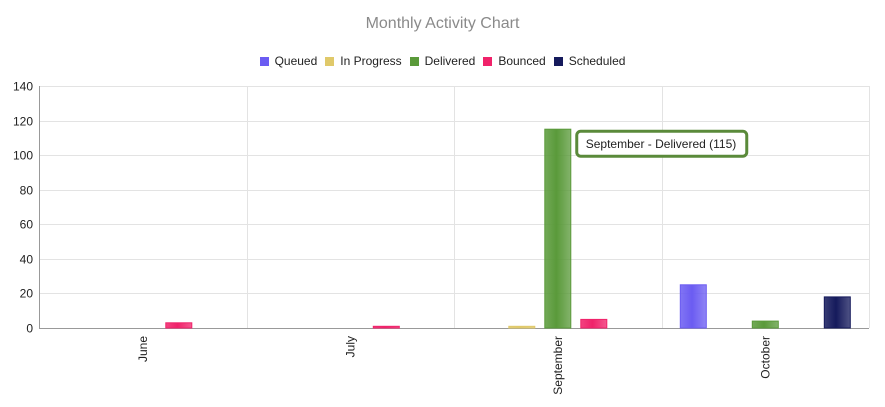 The width and height of the screenshot is (885, 407). I want to click on y-tick-label: 40, so click(27, 260).